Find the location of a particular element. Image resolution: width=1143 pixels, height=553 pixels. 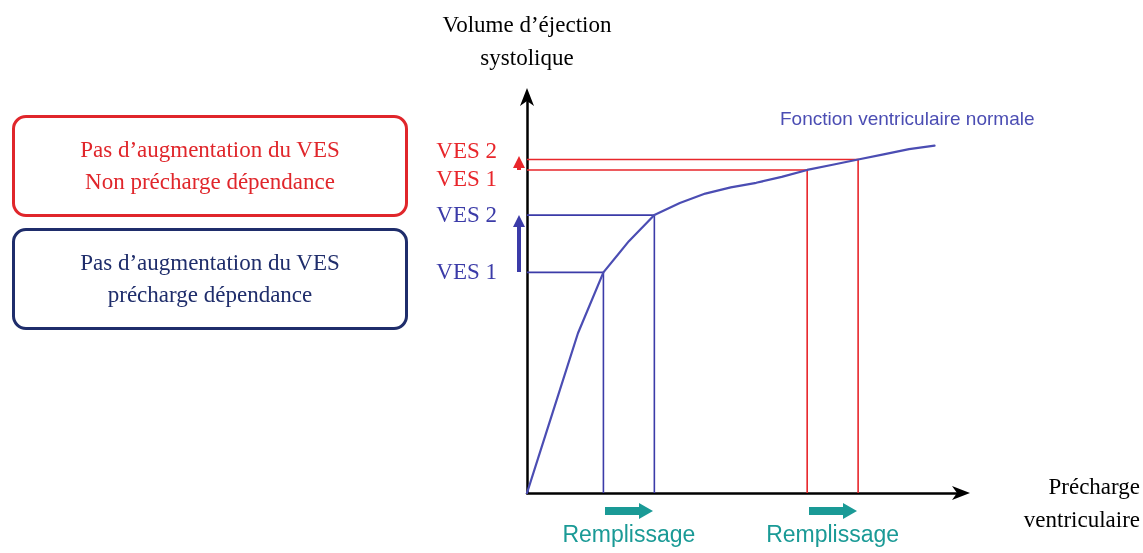

text-box: Pas d’augmentation du VES Non précharge dépendance is located at coordinates (210, 166).